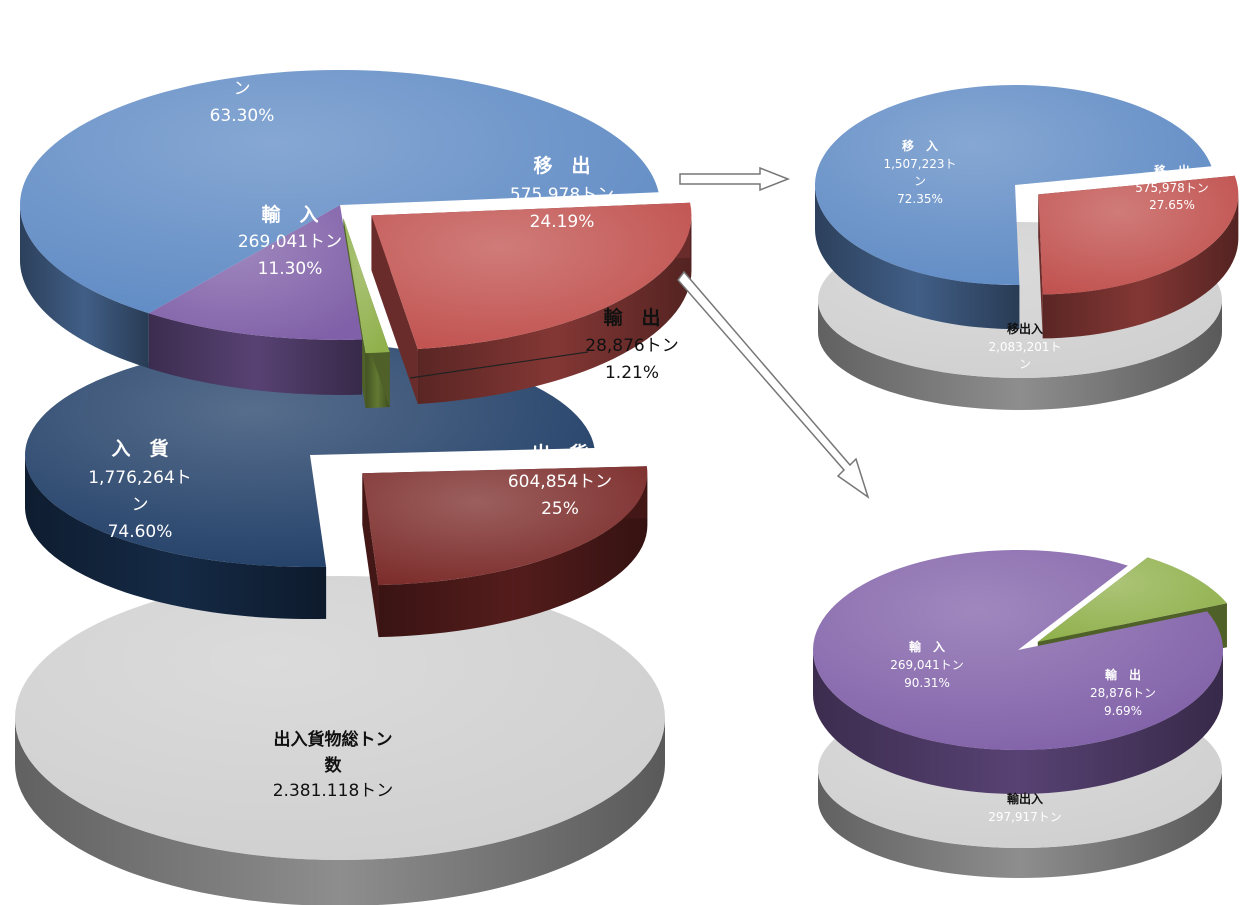 The height and width of the screenshot is (905, 1242). What do you see at coordinates (242, 74) in the screenshot?
I see `label-in-domestic: 移 入 1,507,223ト ン 63.30%` at bounding box center [242, 74].